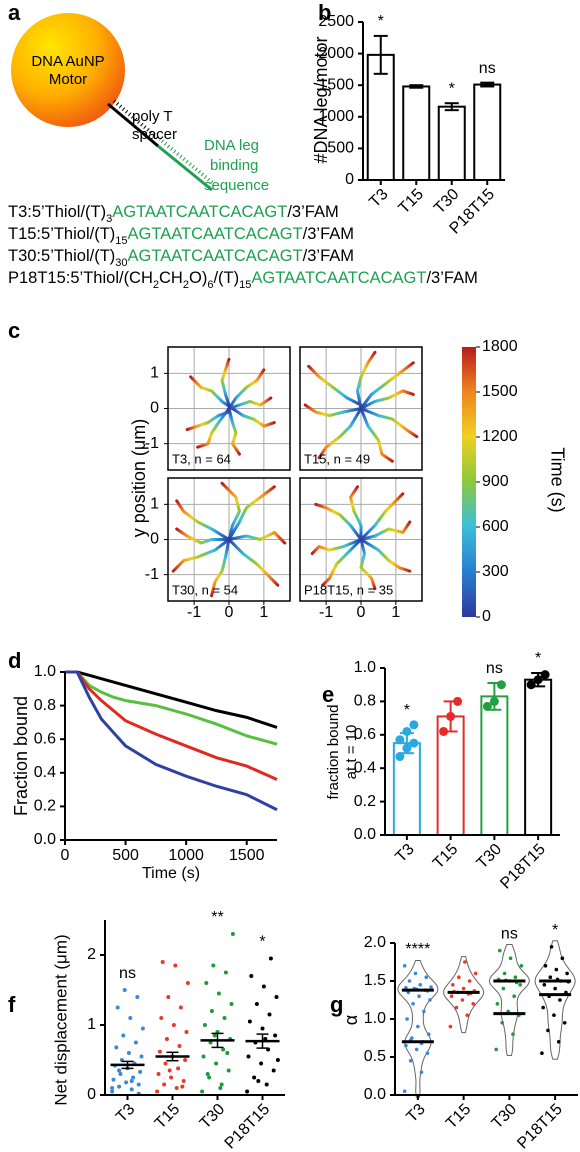 This screenshot has height=1152, width=580. Describe the element at coordinates (540, 1126) in the screenshot. I see `x-tick-label: P18T15` at that location.